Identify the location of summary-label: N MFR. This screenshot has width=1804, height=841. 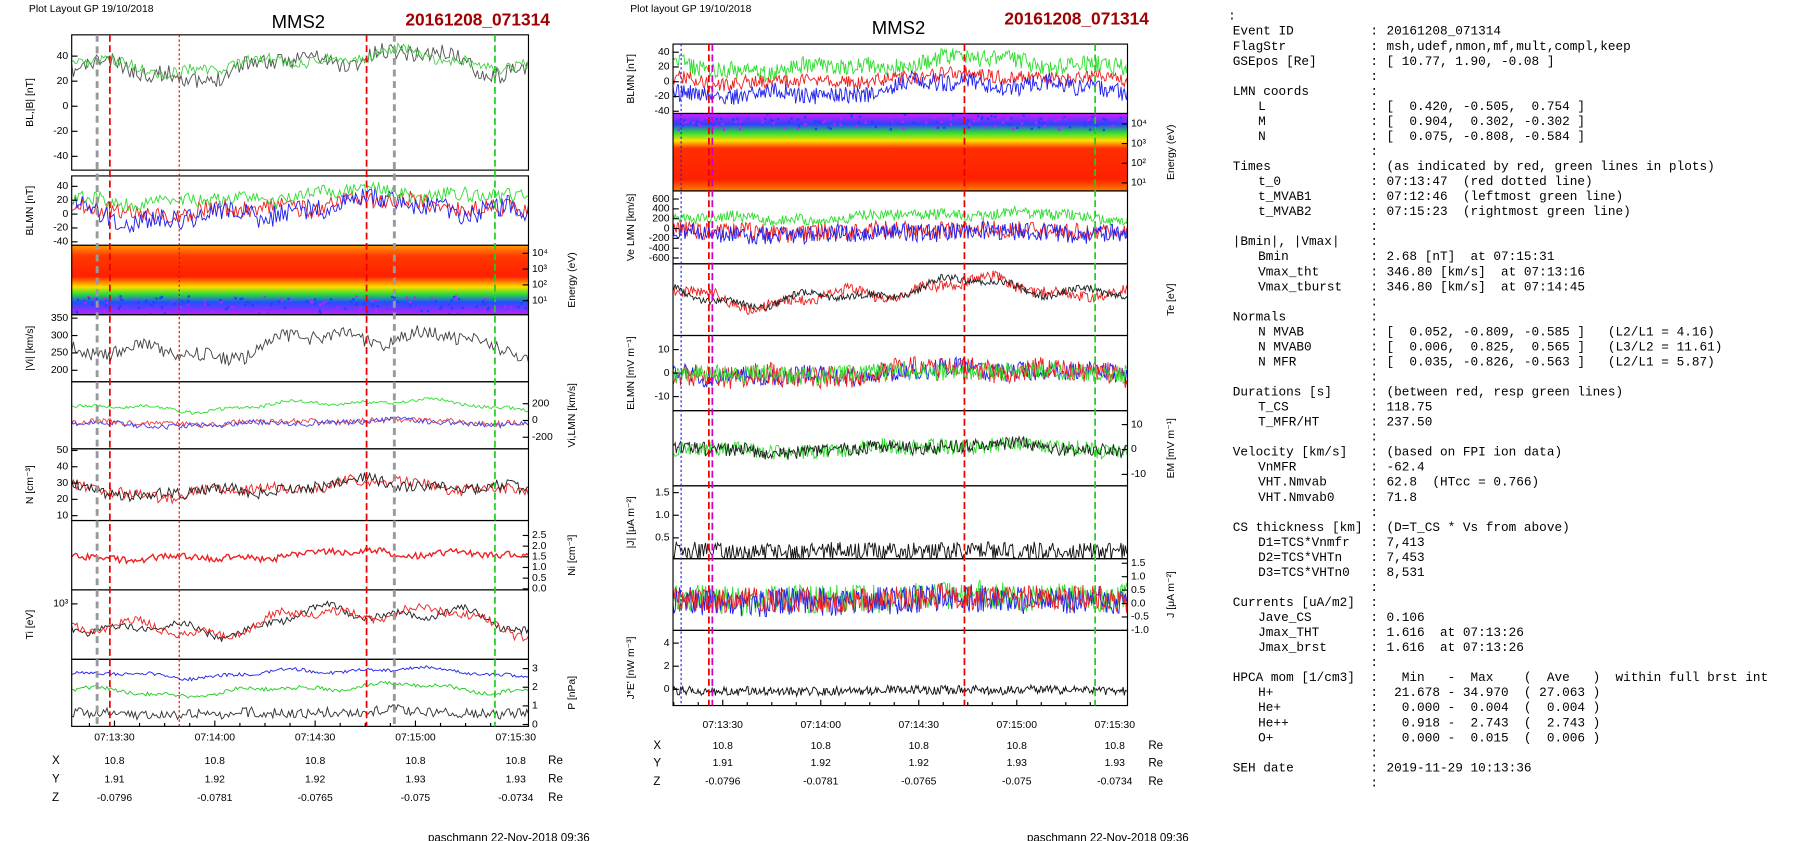
(1277, 361).